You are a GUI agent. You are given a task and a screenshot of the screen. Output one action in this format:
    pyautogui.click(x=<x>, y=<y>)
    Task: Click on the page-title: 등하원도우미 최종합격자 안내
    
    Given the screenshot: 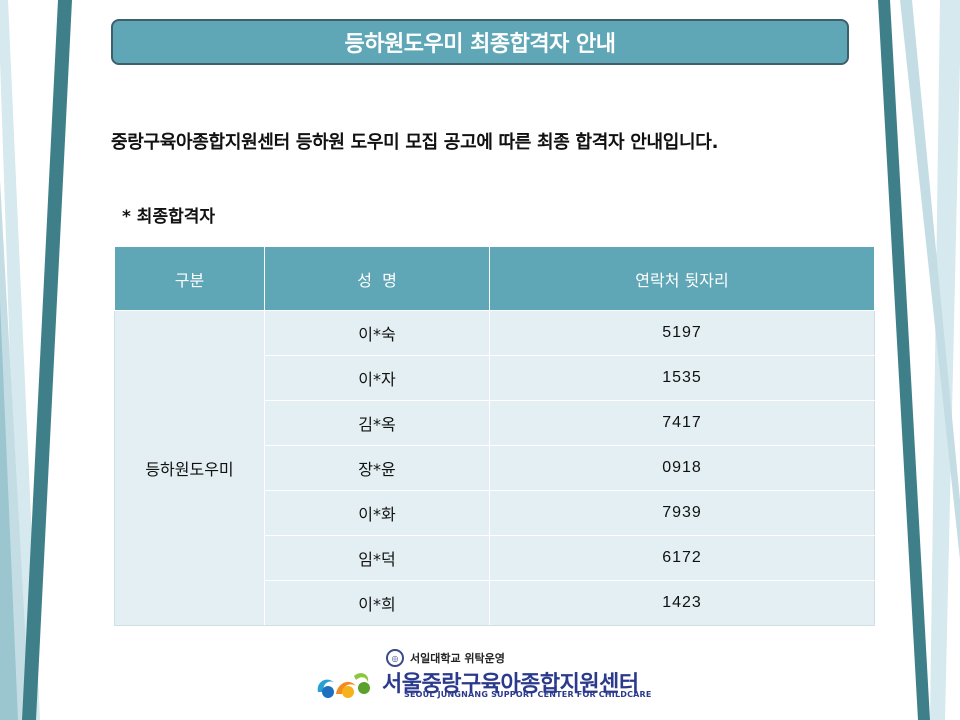 What is the action you would take?
    pyautogui.click(x=480, y=44)
    